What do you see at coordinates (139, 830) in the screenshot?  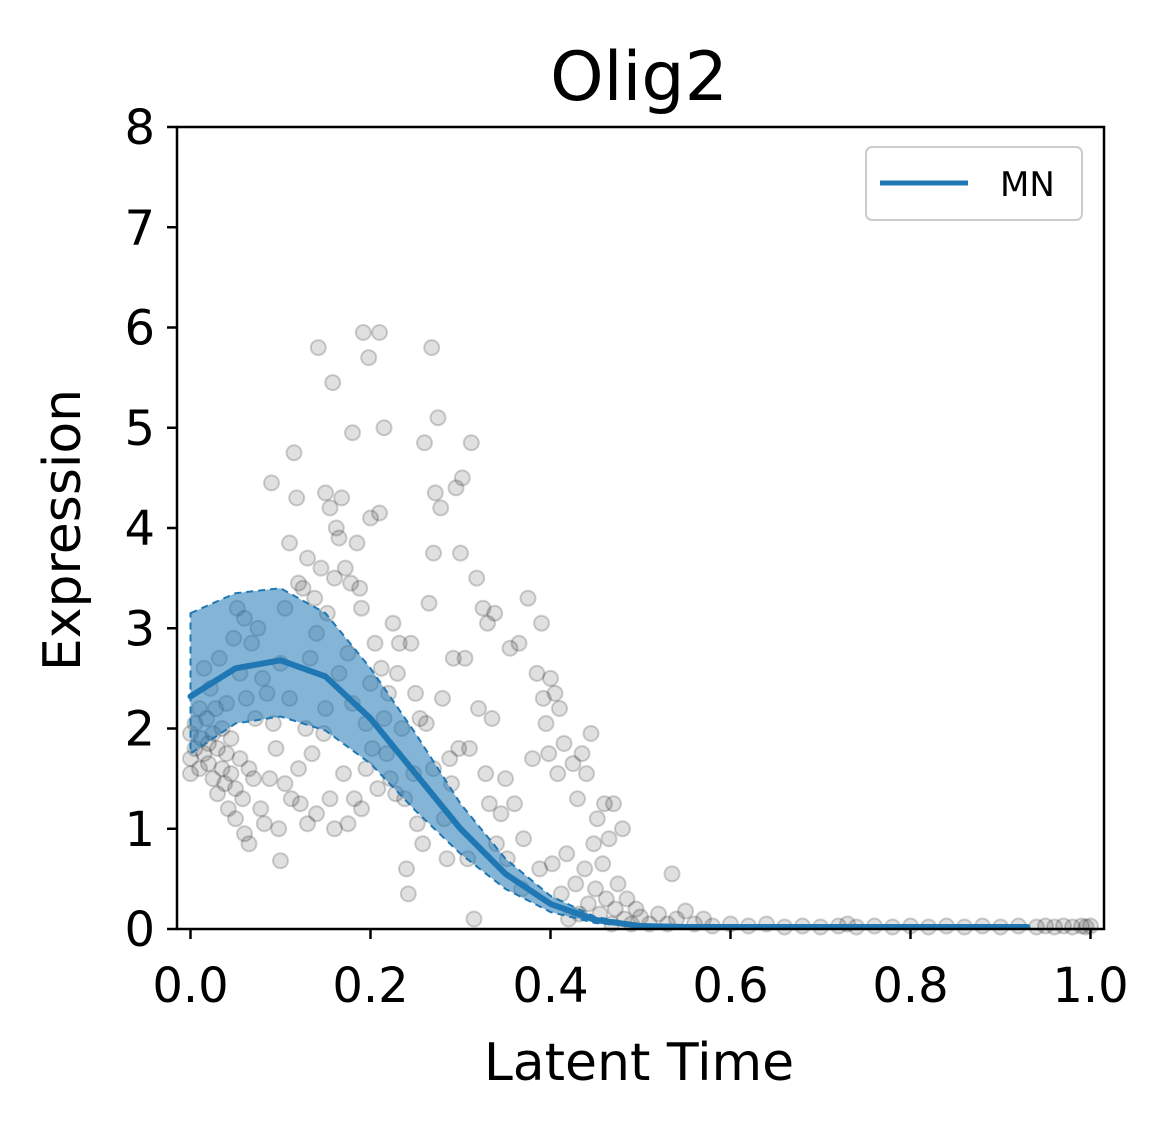 I see `y-tick-label: 1` at bounding box center [139, 830].